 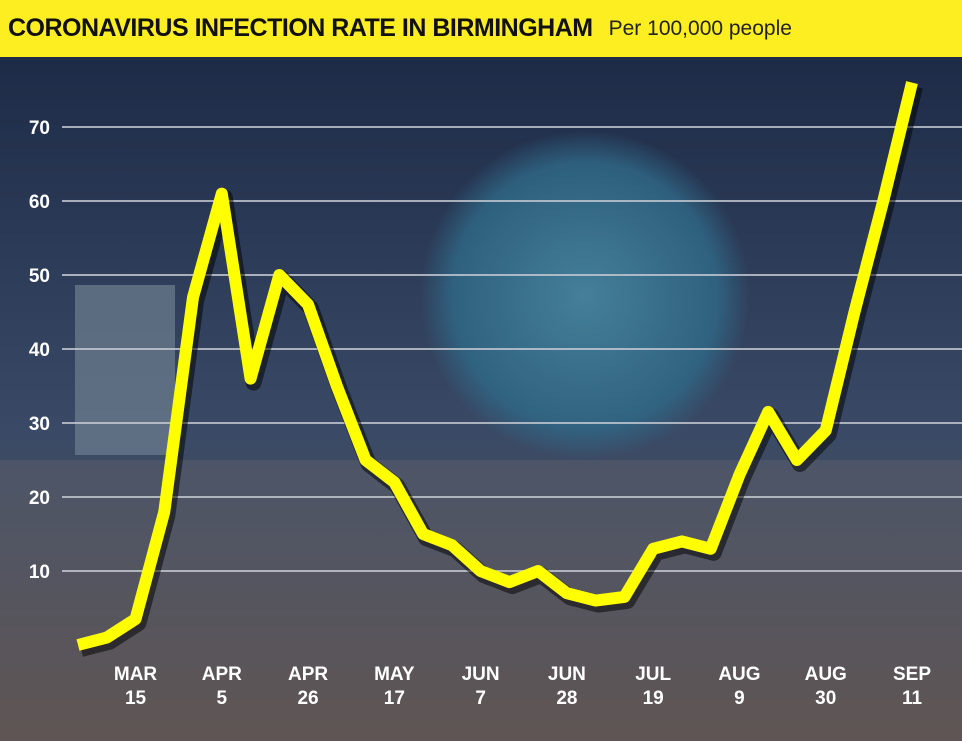 I want to click on y-tick-label: 20, so click(x=39, y=498).